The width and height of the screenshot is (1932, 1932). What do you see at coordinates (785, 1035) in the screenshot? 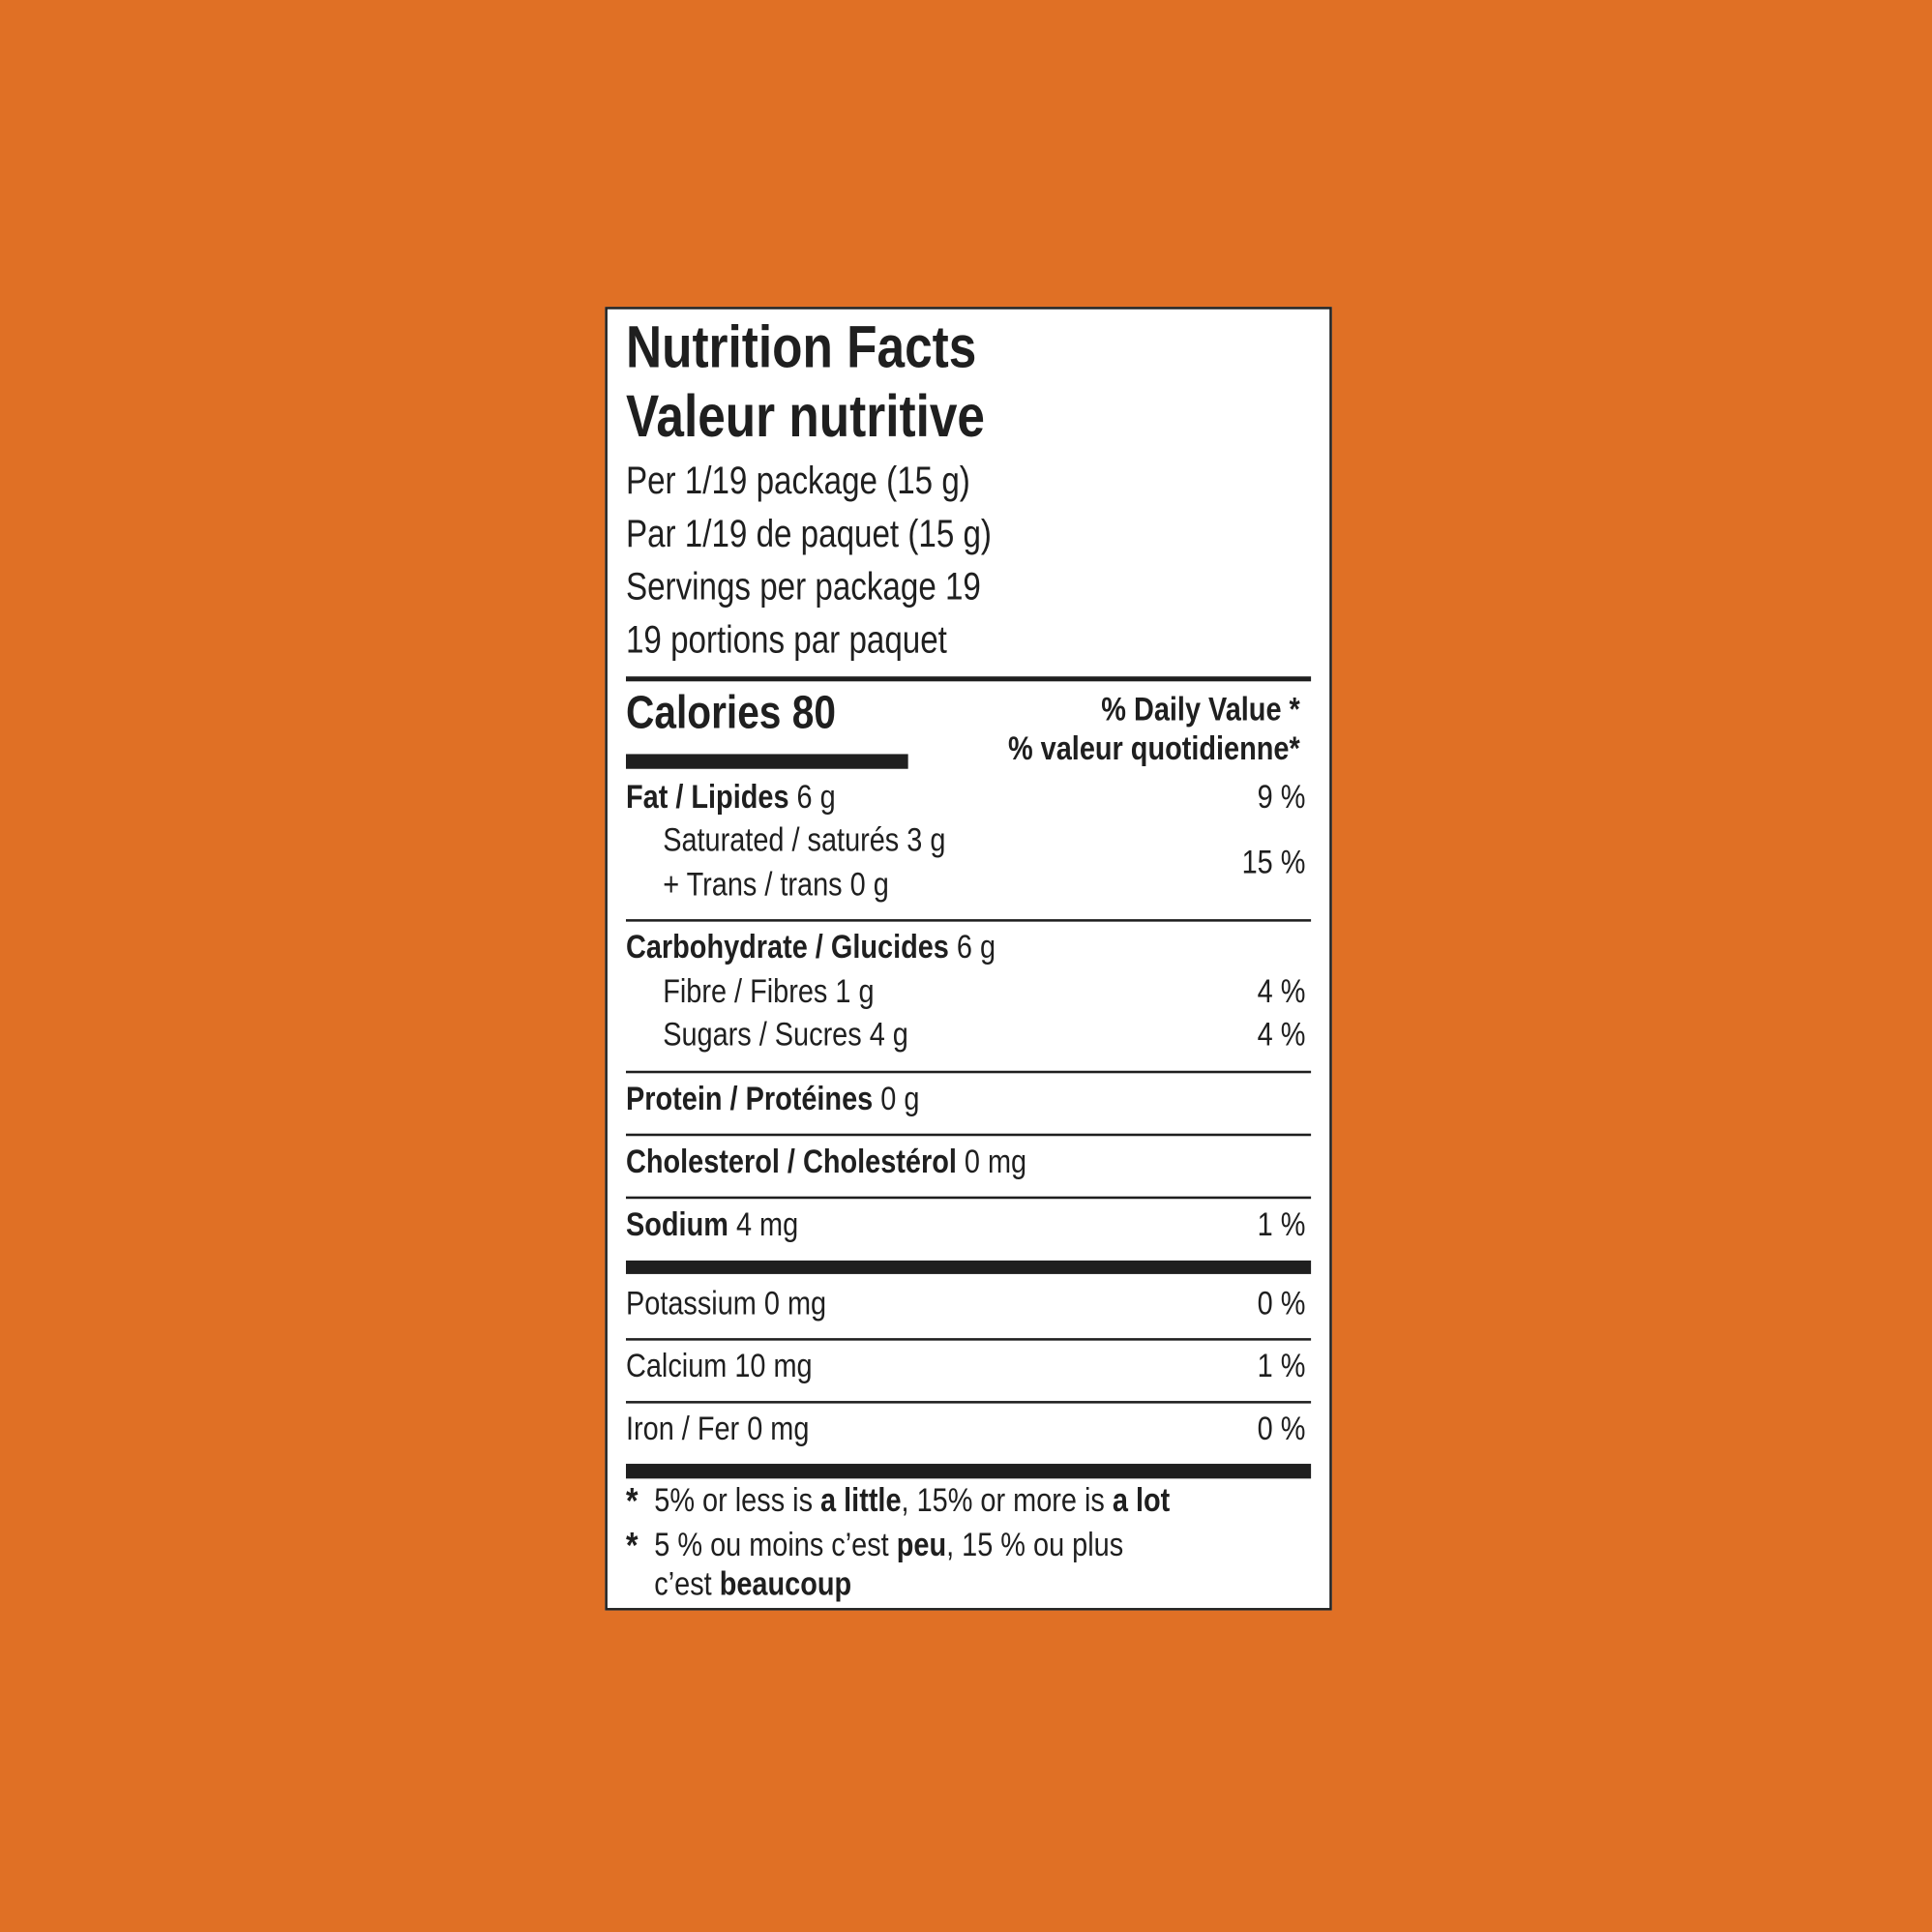
I see `sugars-row: Sugars / Sucres 4 g` at bounding box center [785, 1035].